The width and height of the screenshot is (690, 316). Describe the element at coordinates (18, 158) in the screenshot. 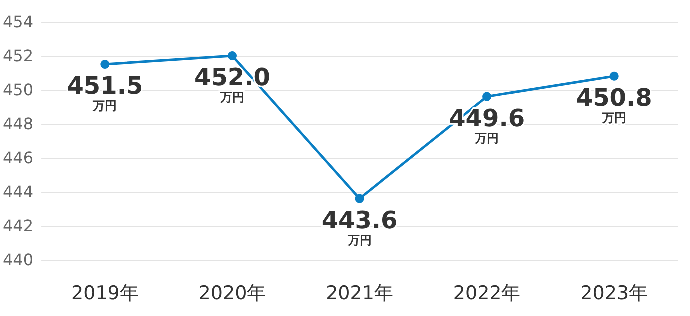

I see `y-tick-label: 446` at that location.